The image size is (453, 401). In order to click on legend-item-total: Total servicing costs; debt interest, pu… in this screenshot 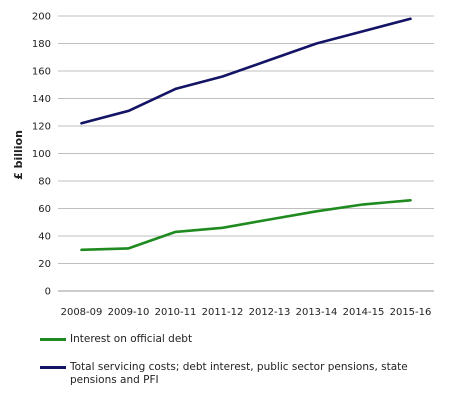, I will do `click(240, 374)`.